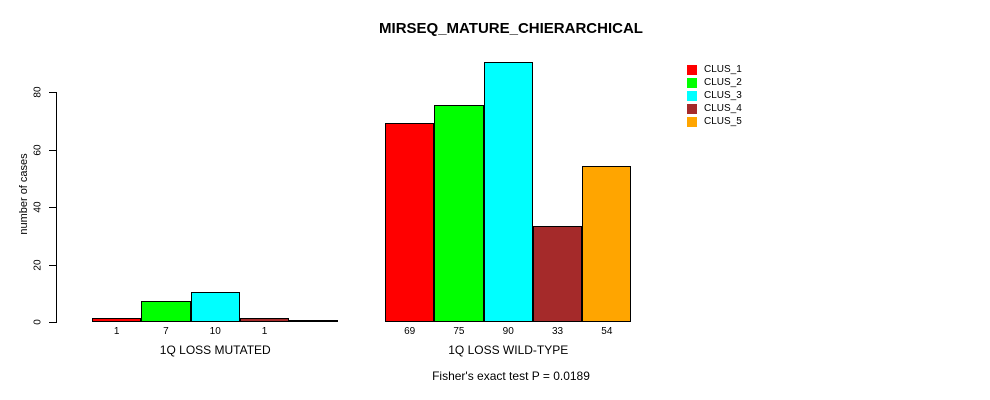  Describe the element at coordinates (723, 95) in the screenshot. I see `legend-label: CLUS_3` at that location.